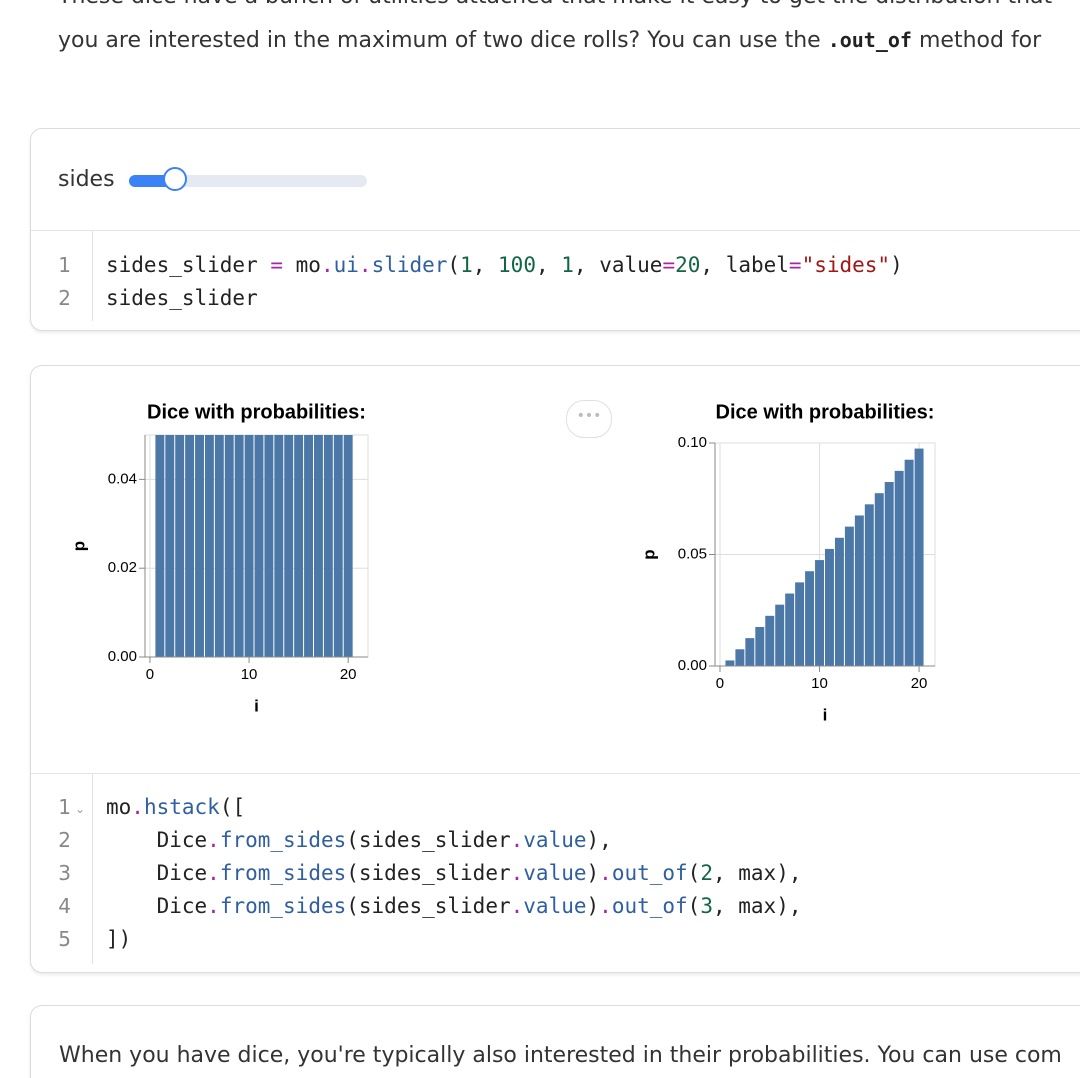 Image resolution: width=1080 pixels, height=1078 pixels. I want to click on slider-label: sides, so click(86, 179).